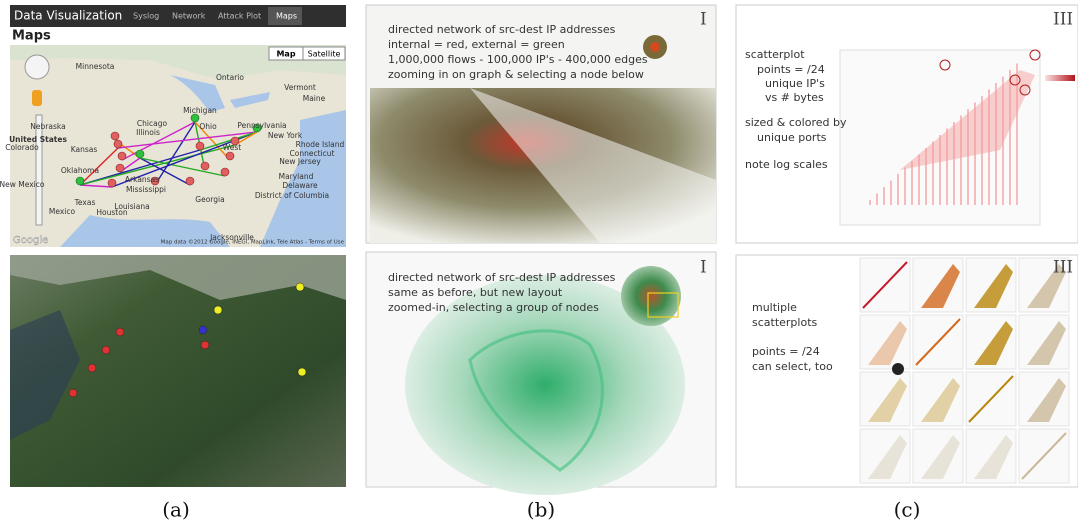 The image size is (1078, 527). I want to click on map-gulf, so click(145, 231).